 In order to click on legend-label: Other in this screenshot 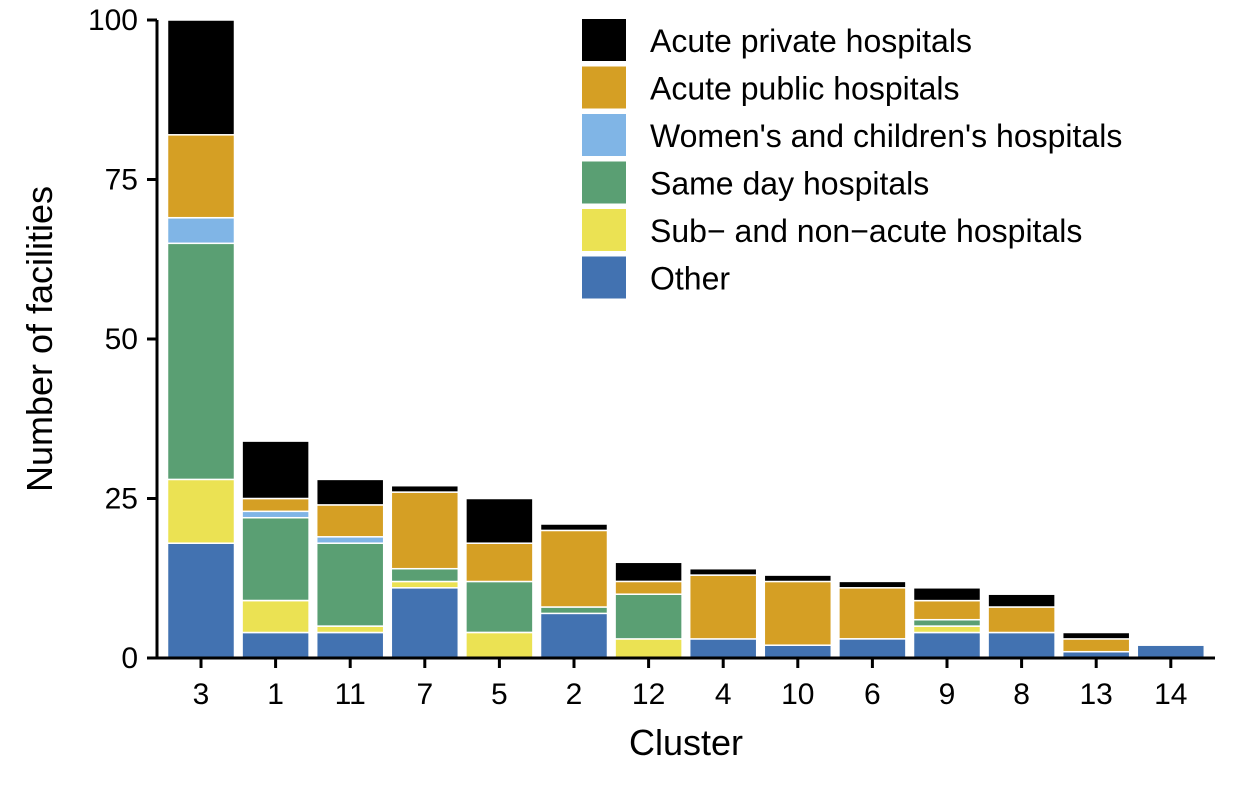, I will do `click(690, 279)`.